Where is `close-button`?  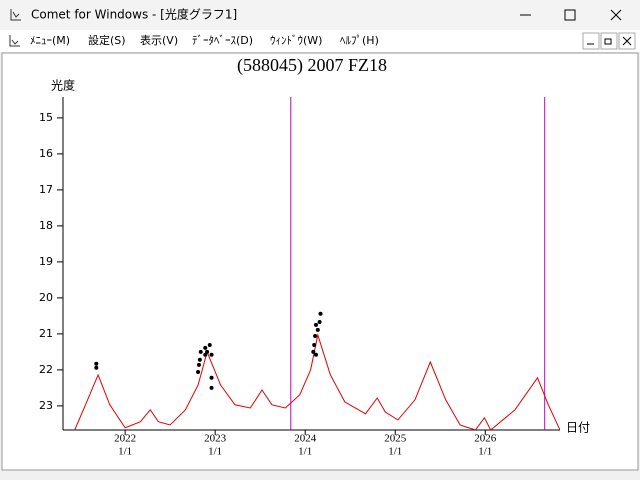
close-button is located at coordinates (616, 15).